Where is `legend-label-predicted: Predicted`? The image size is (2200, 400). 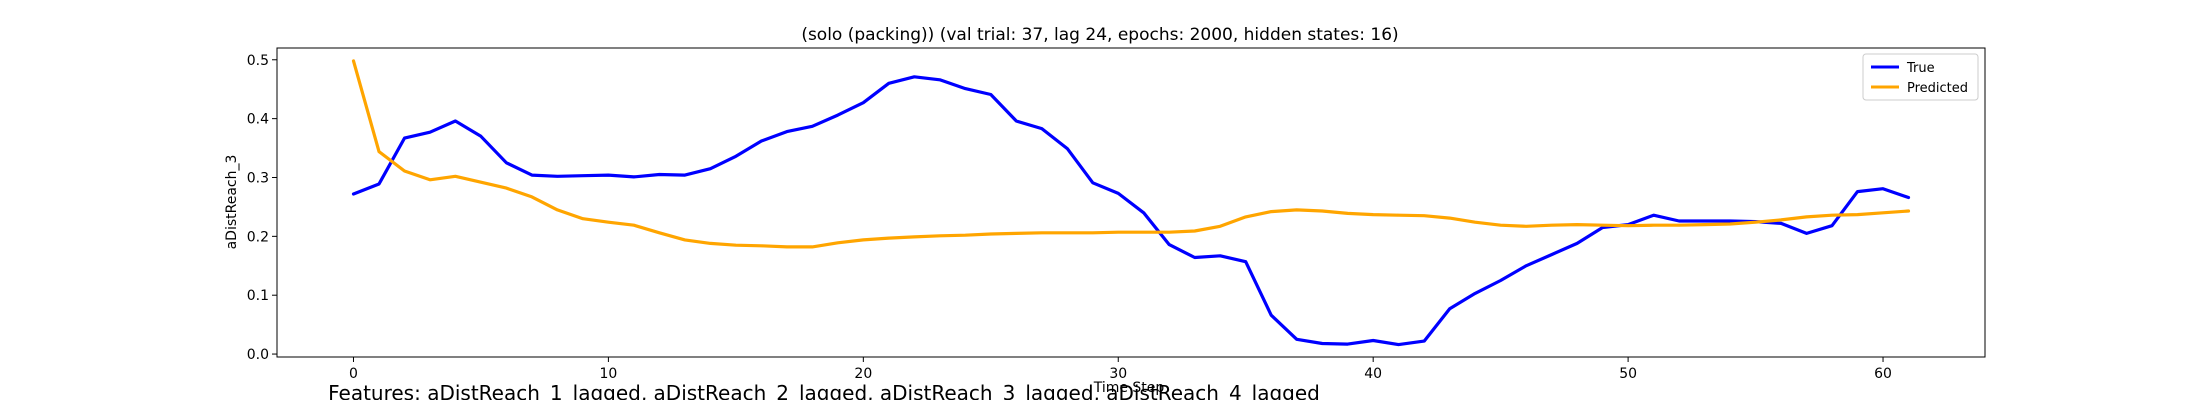
legend-label-predicted: Predicted is located at coordinates (1937, 88).